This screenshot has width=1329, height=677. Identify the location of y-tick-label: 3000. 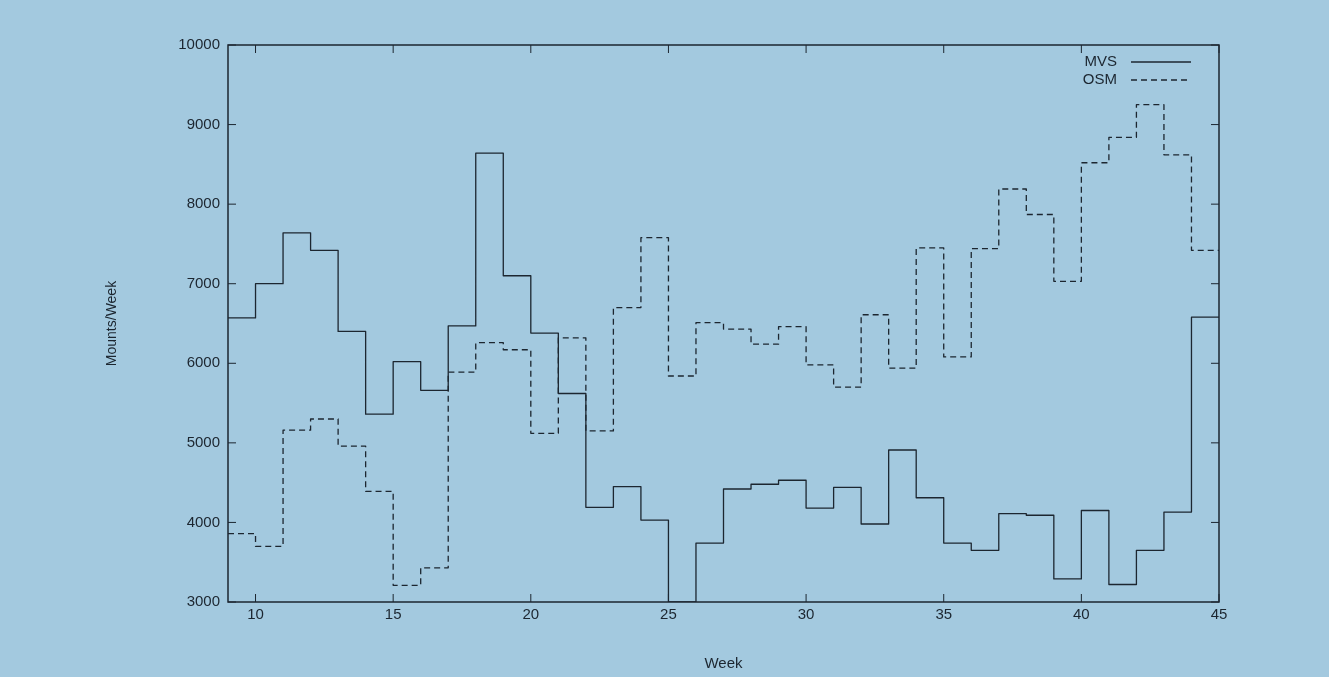
(203, 601).